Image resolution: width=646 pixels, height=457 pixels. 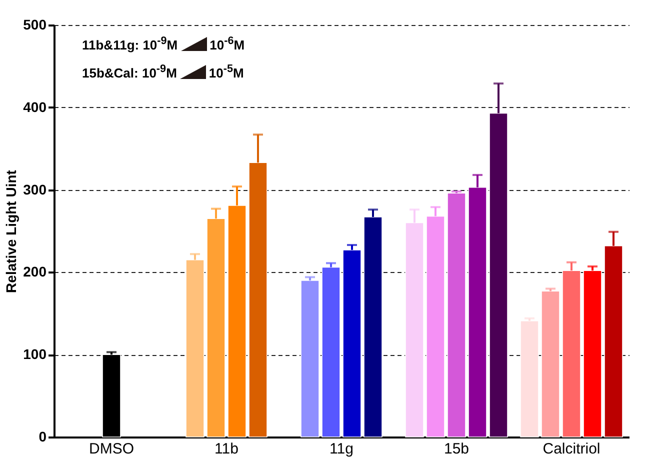 I want to click on y-tick-label: 500, so click(x=35, y=24).